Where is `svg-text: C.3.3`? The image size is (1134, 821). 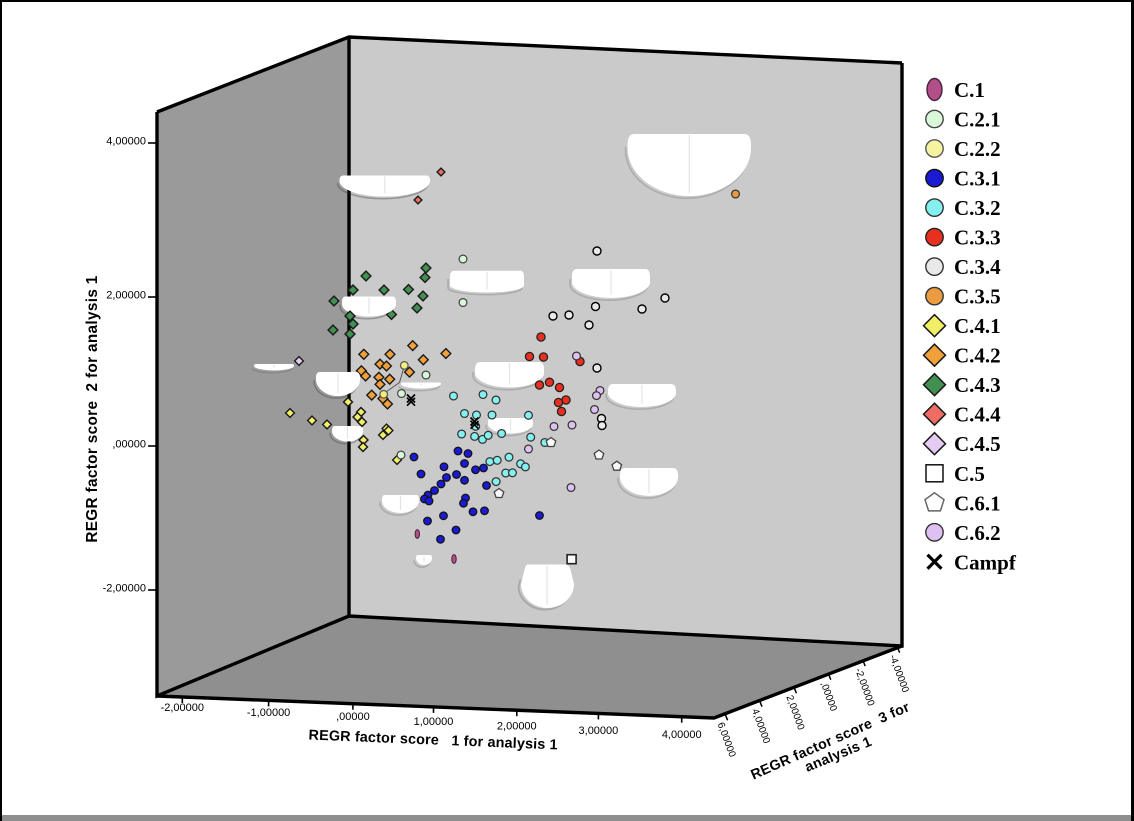
svg-text: C.3.3 is located at coordinates (977, 238).